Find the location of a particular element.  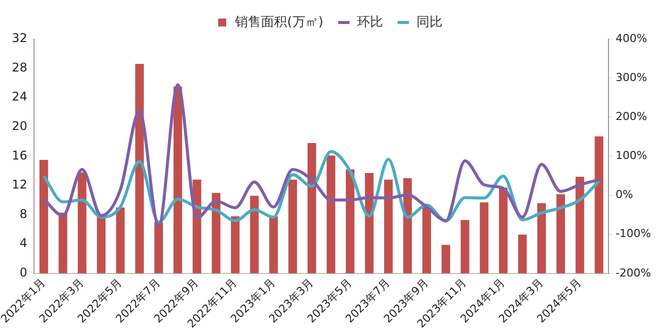

y2-tick-label: 100% is located at coordinates (632, 155).